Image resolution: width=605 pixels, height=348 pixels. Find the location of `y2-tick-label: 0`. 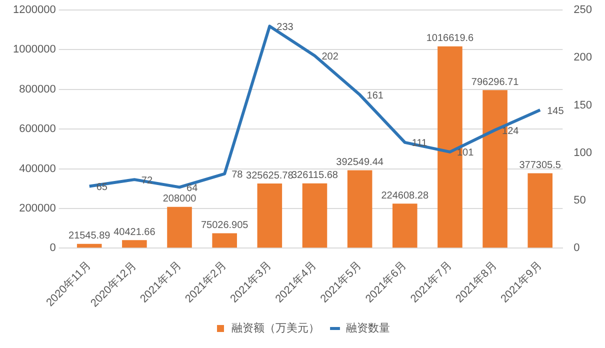

y2-tick-label: 0 is located at coordinates (577, 248).